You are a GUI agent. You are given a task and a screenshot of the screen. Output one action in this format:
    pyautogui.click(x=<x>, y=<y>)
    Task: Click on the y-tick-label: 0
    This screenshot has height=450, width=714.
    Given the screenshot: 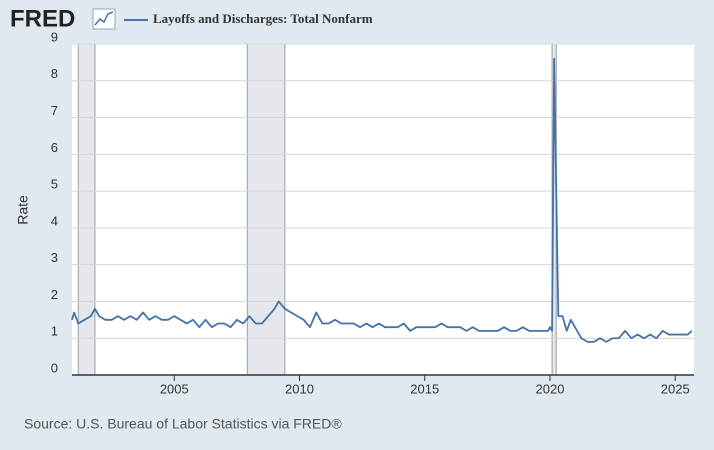 What is the action you would take?
    pyautogui.click(x=54, y=367)
    